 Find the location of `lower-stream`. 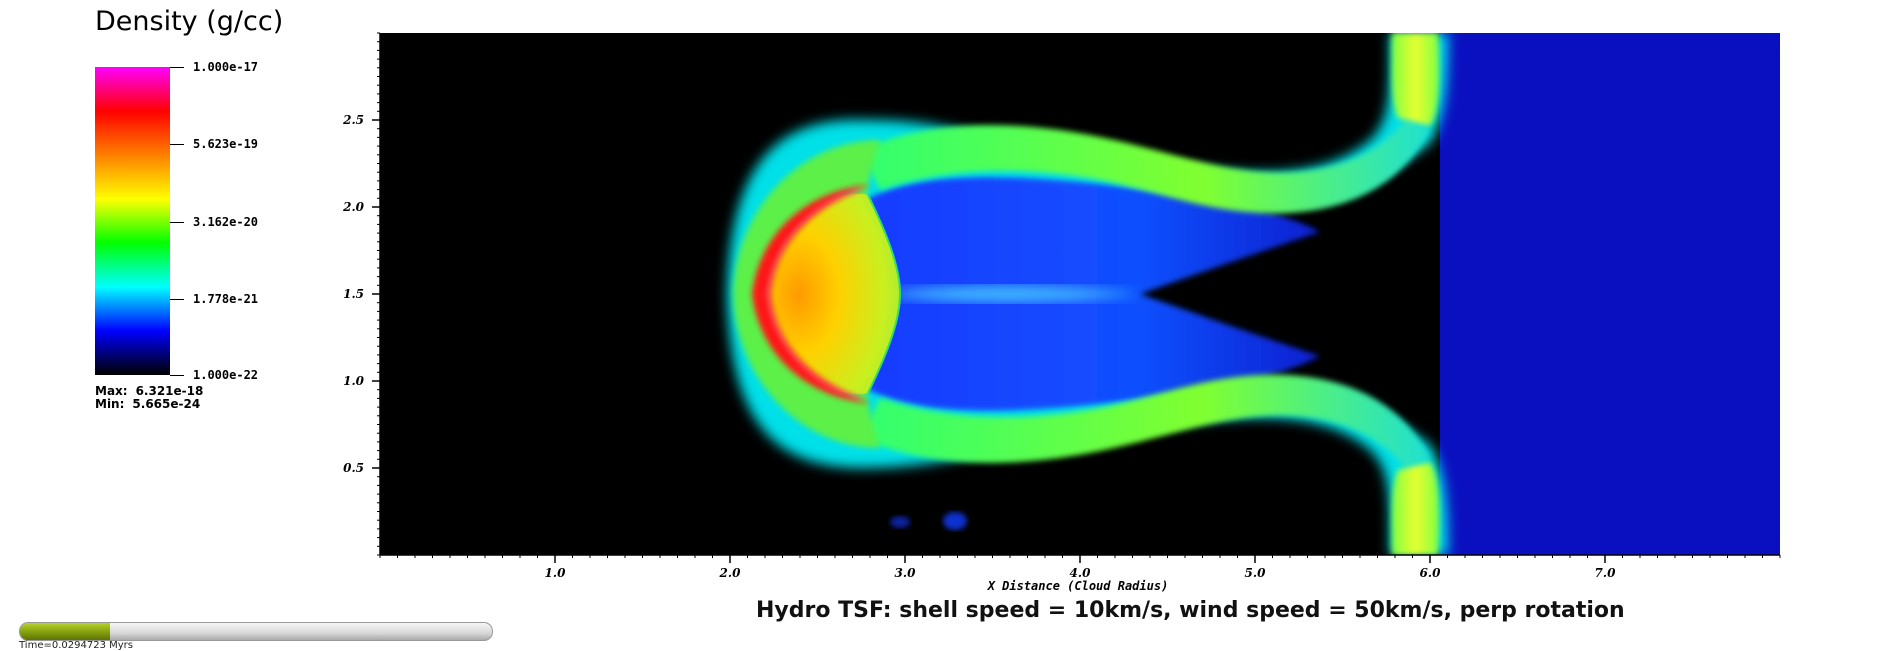

lower-stream is located at coordinates (1145, 421).